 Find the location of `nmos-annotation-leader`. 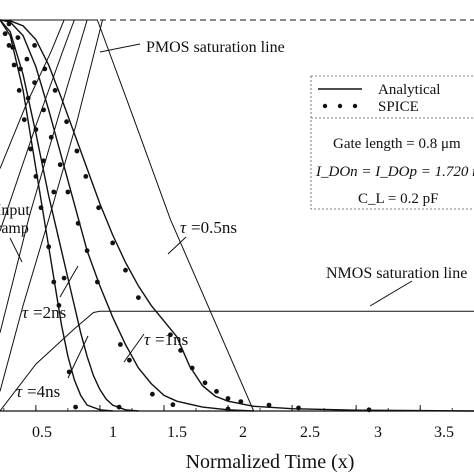

nmos-annotation-leader is located at coordinates (391, 293).